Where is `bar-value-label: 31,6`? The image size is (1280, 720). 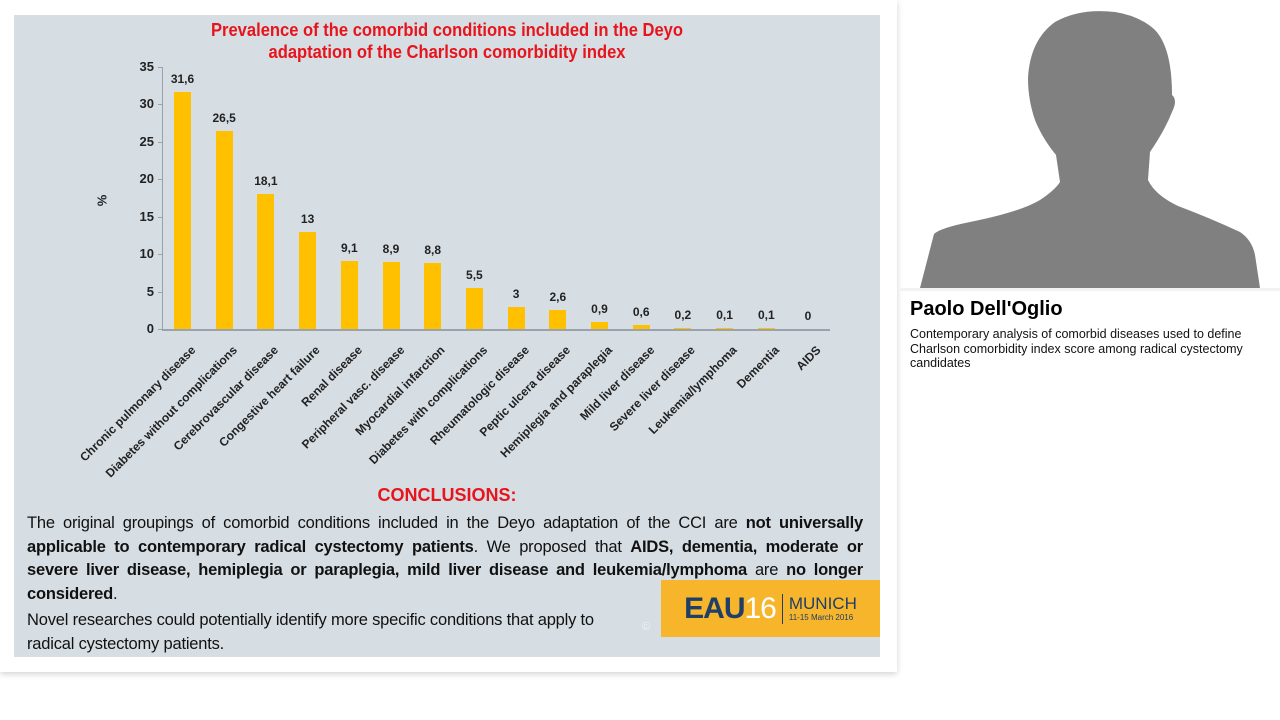
bar-value-label: 31,6 is located at coordinates (182, 79).